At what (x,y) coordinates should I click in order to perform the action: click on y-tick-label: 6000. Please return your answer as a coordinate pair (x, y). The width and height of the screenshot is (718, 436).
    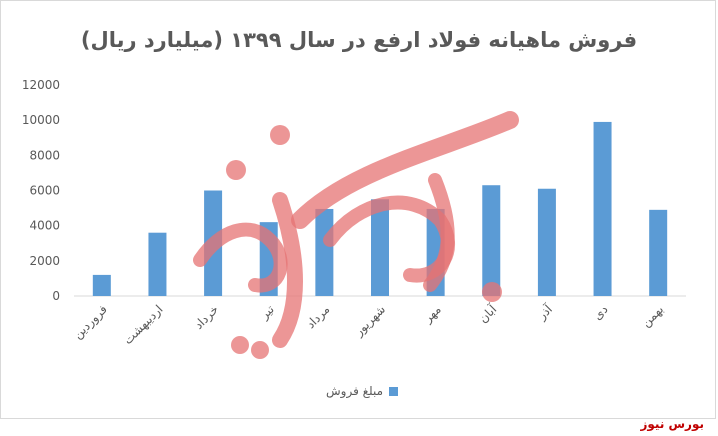
    Looking at the image, I should click on (44, 191).